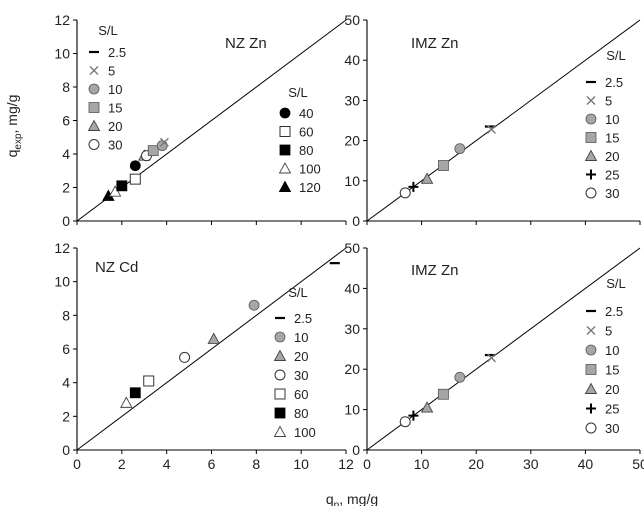 The image size is (644, 506). What do you see at coordinates (122, 464) in the screenshot?
I see `x-tick-label: 2` at bounding box center [122, 464].